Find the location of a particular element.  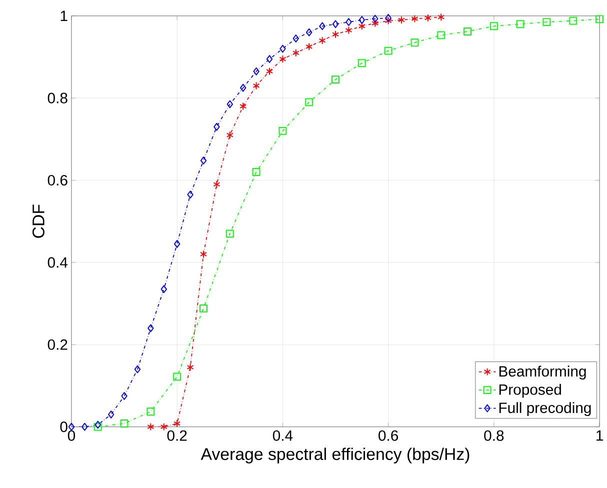

x-axis-title: Average spectral efficiency (bps/Hz) is located at coordinates (335, 456).